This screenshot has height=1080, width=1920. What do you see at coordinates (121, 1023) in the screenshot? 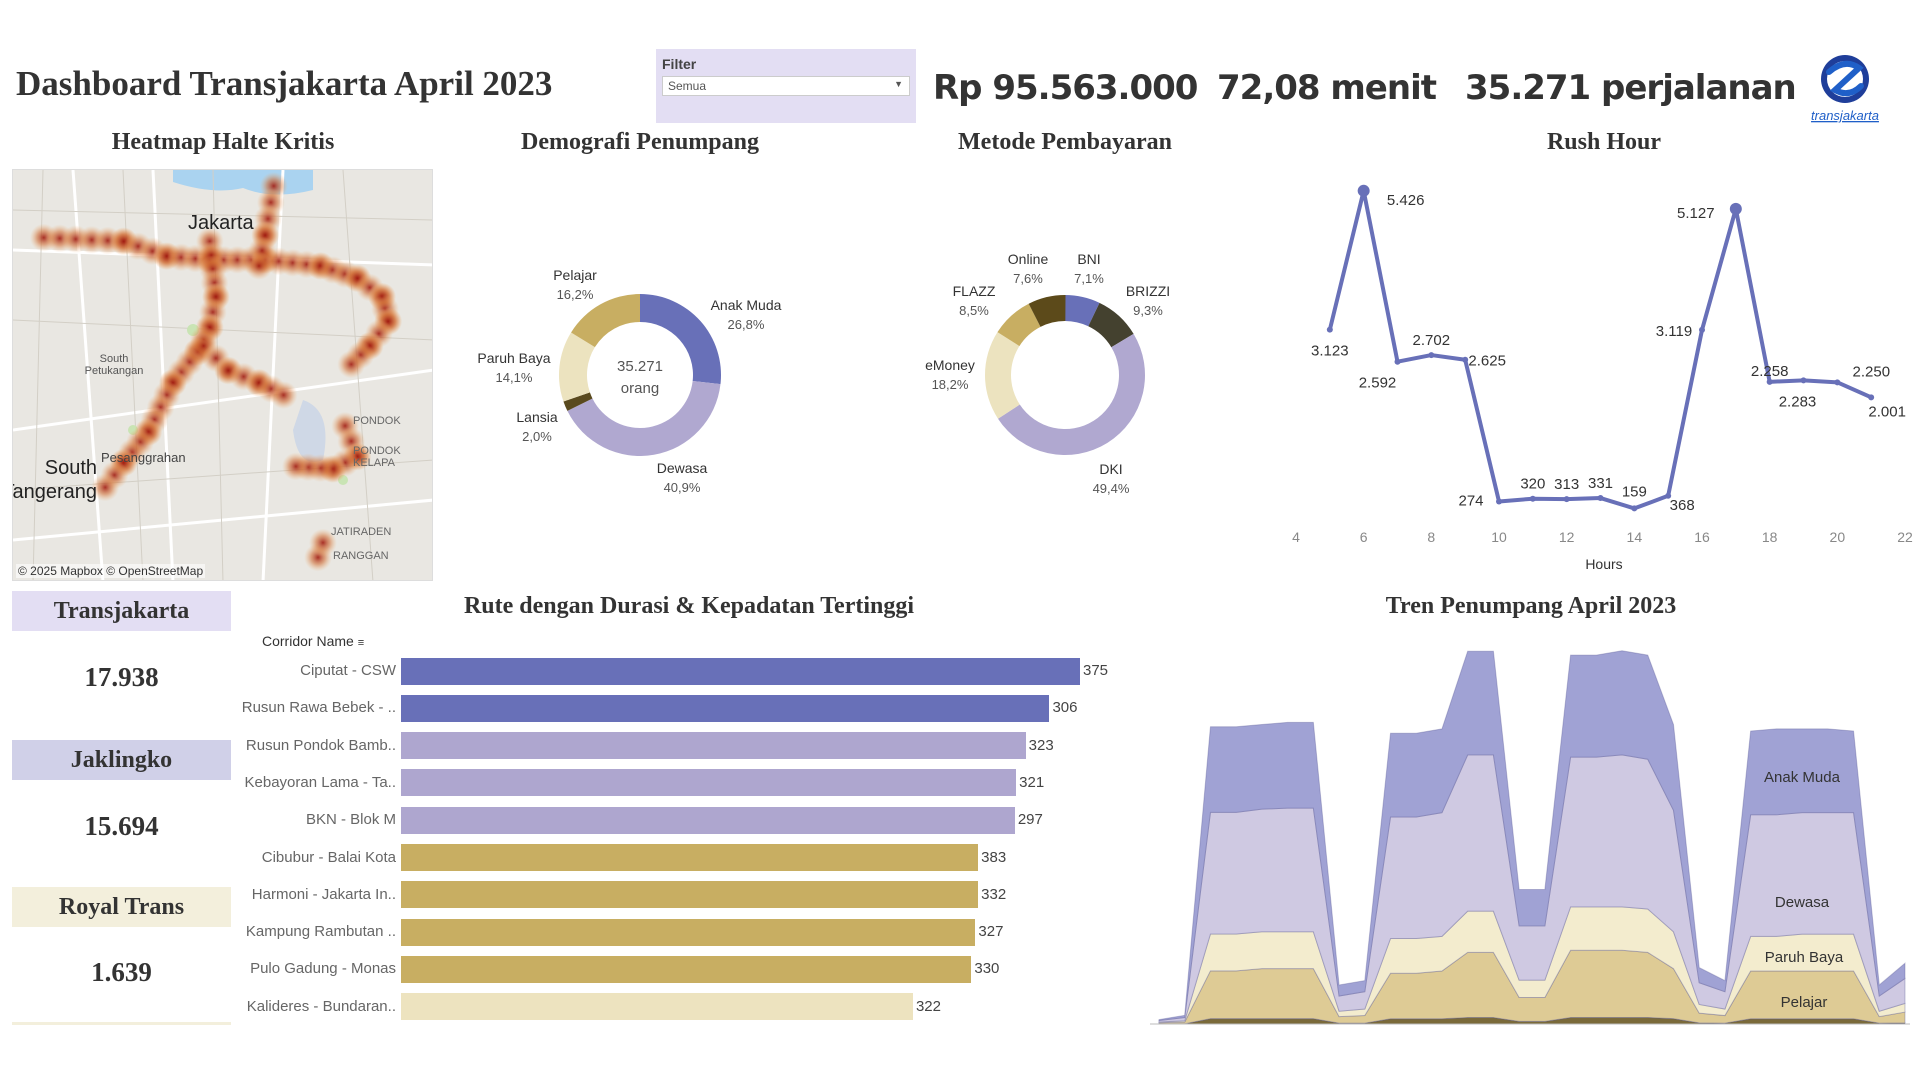
I see `card-divider` at bounding box center [121, 1023].